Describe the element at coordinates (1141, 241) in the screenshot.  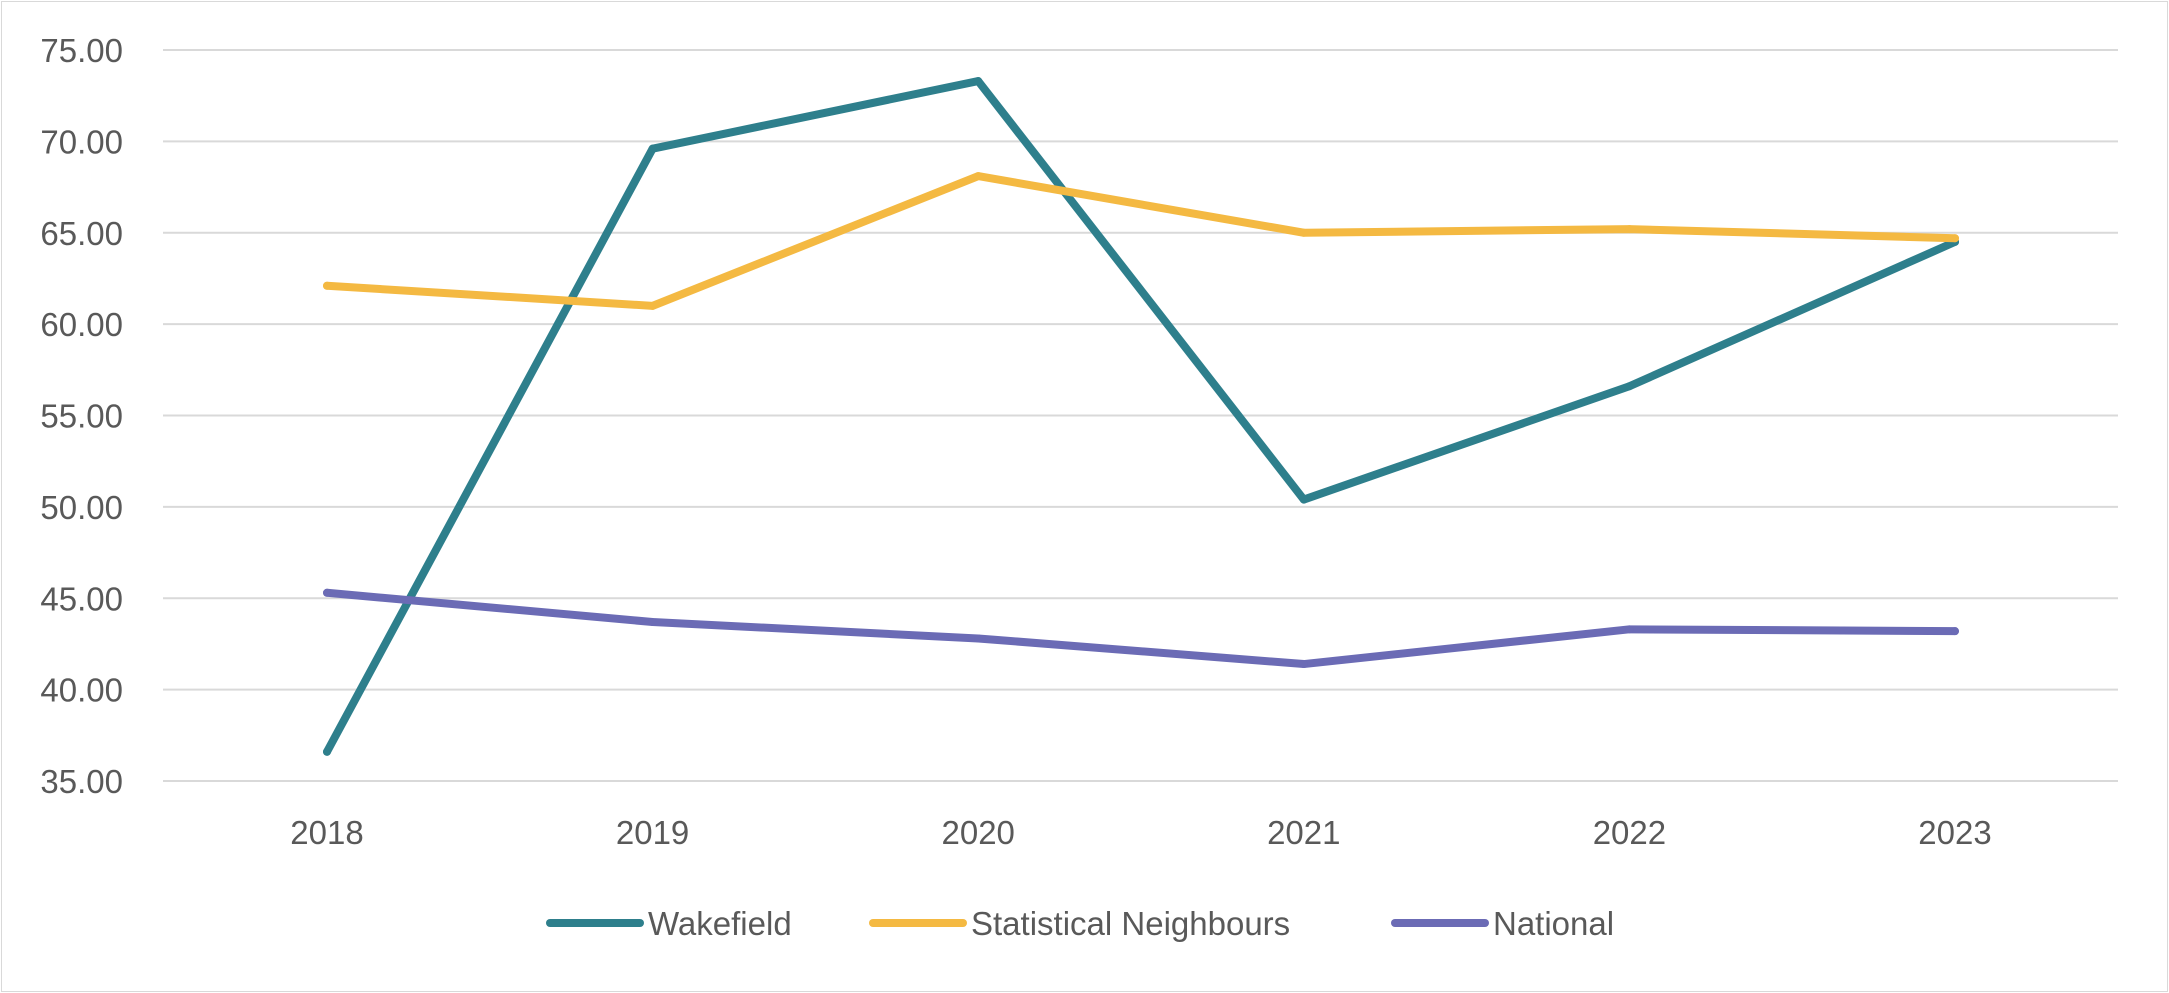
I see `series-line-statistical-neighbours` at that location.